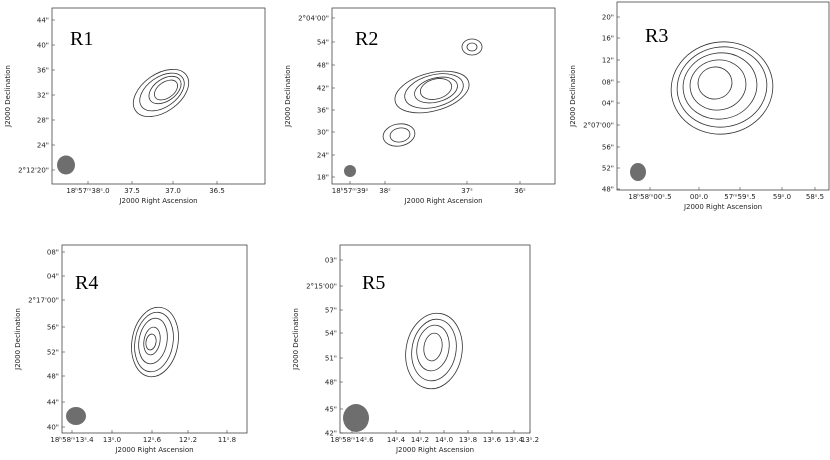 Image resolution: width=830 pixels, height=460 pixels. I want to click on y-tick-label: 28", so click(43, 121).